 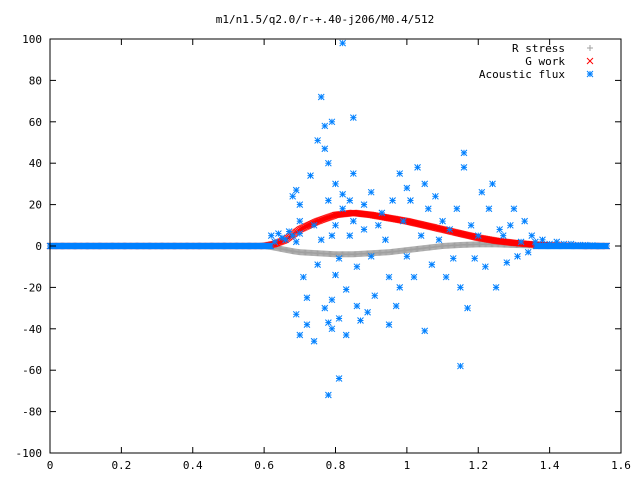 What do you see at coordinates (29, 453) in the screenshot?
I see `y-tick-label: -100` at bounding box center [29, 453].